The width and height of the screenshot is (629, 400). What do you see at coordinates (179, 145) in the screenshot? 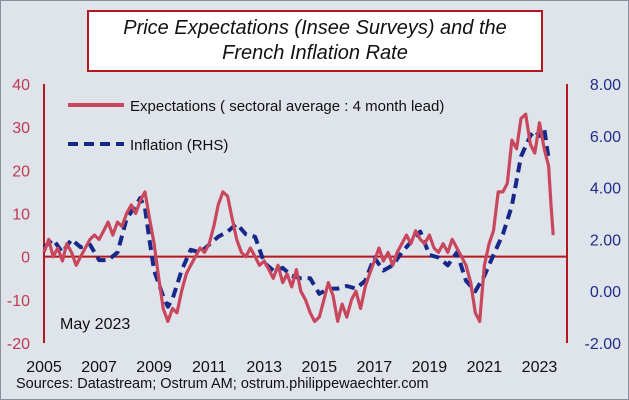
I see `legend-label-inflation: Inflation (RHS)` at bounding box center [179, 145].